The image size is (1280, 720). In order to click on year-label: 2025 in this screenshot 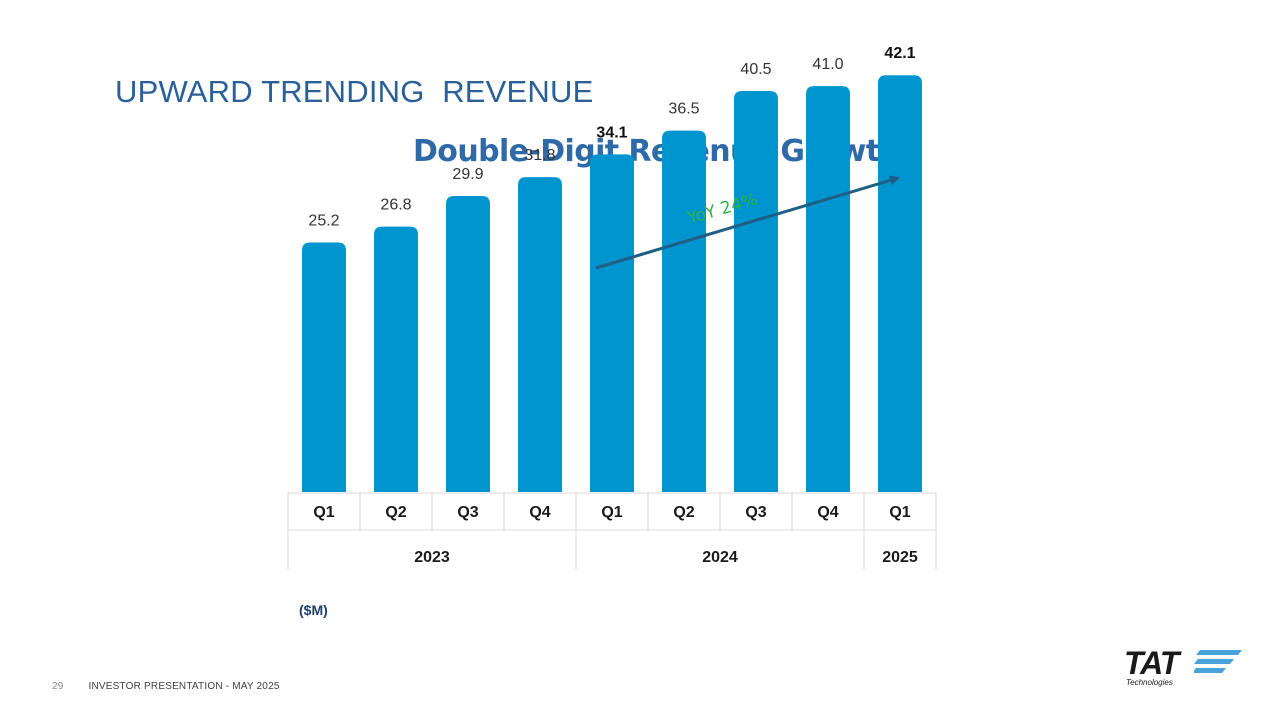, I will do `click(900, 557)`.